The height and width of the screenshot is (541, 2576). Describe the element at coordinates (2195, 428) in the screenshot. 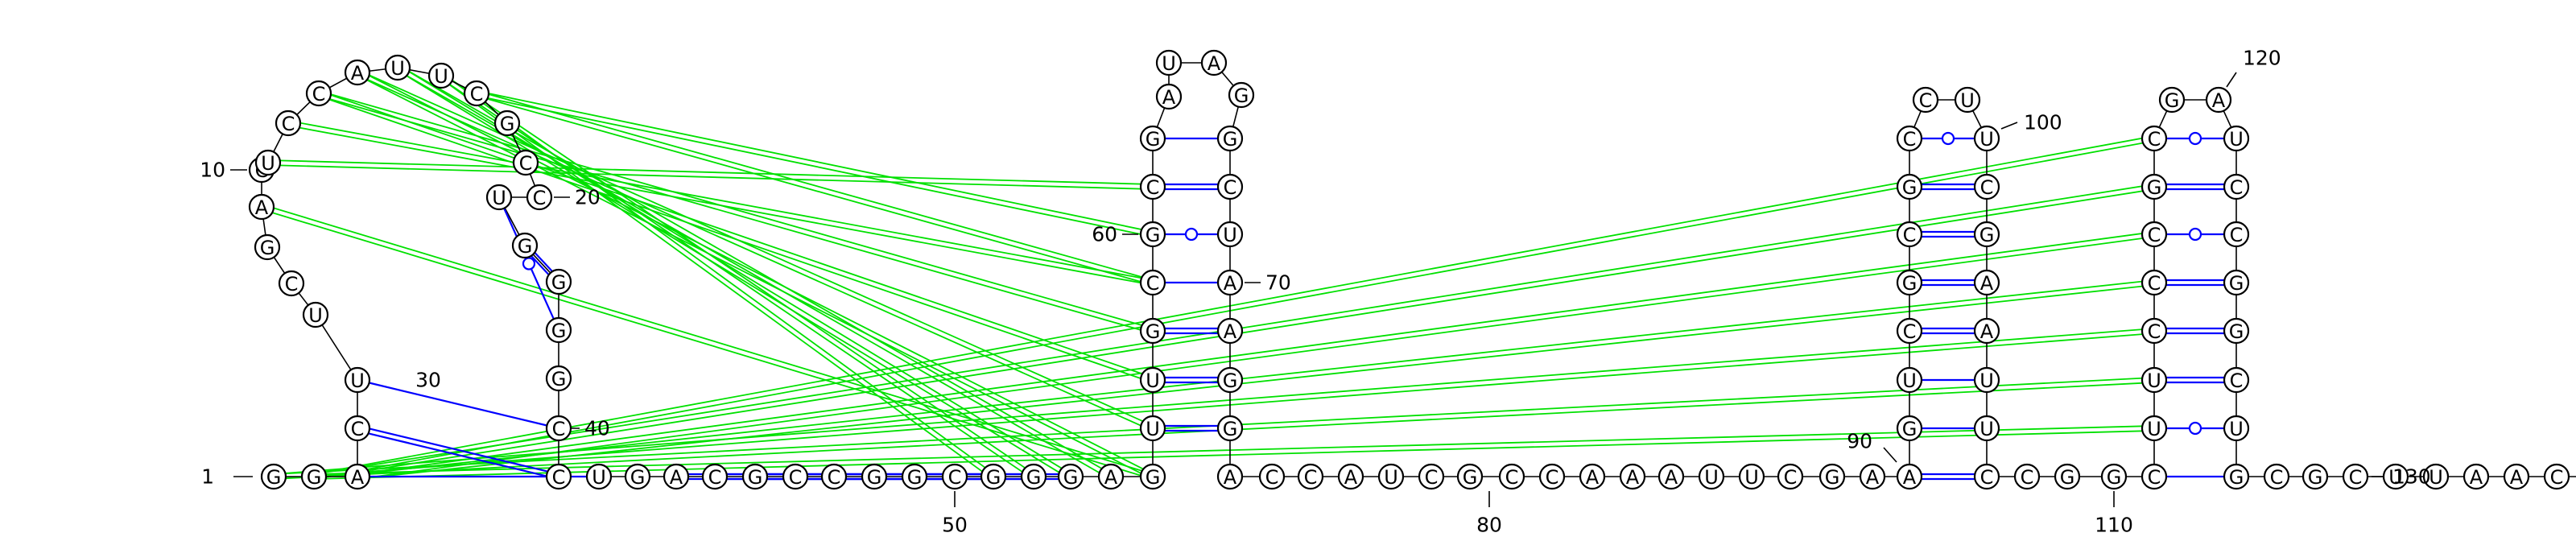

I see `gu-pair-marker` at that location.